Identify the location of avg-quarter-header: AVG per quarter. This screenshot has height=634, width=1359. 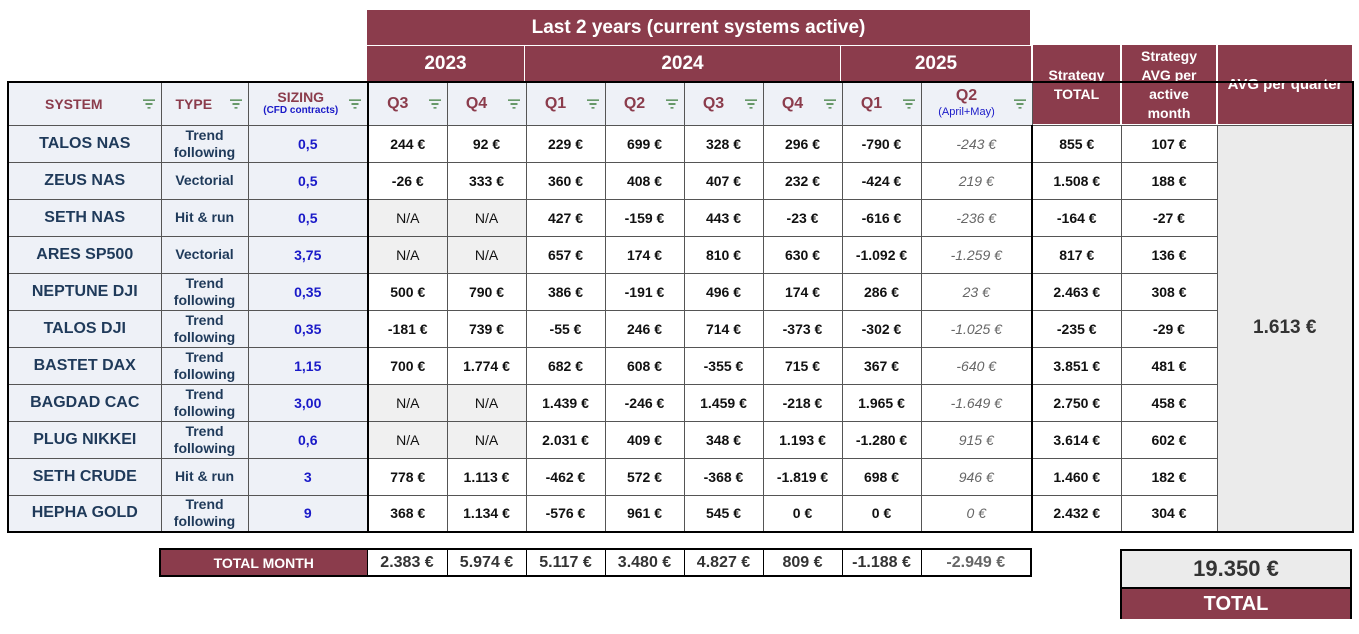
(1284, 84).